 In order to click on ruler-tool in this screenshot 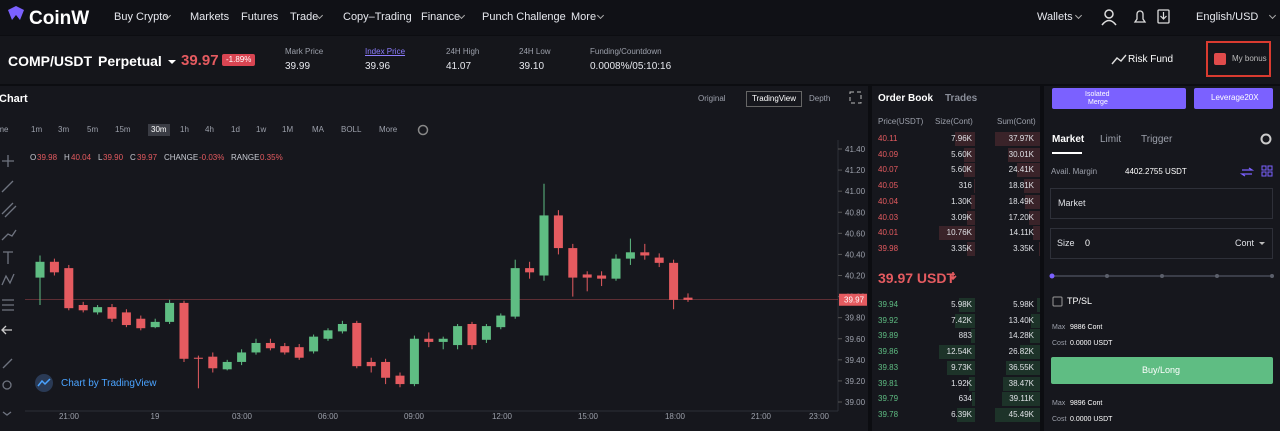, I will do `click(7, 363)`.